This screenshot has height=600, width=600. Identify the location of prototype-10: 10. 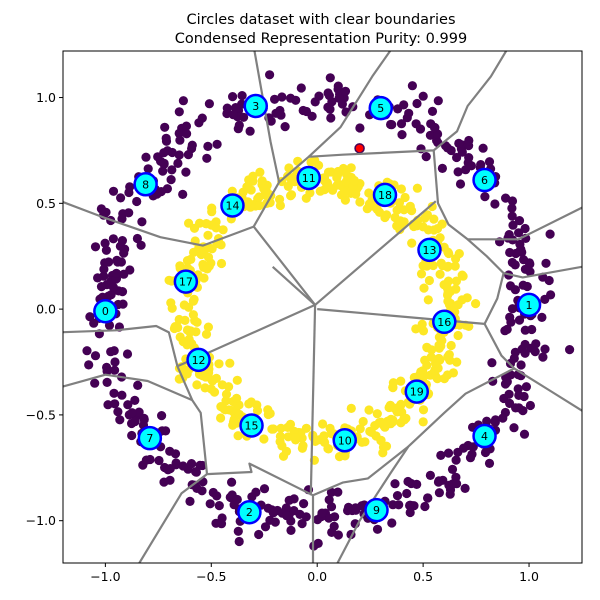
(344, 440).